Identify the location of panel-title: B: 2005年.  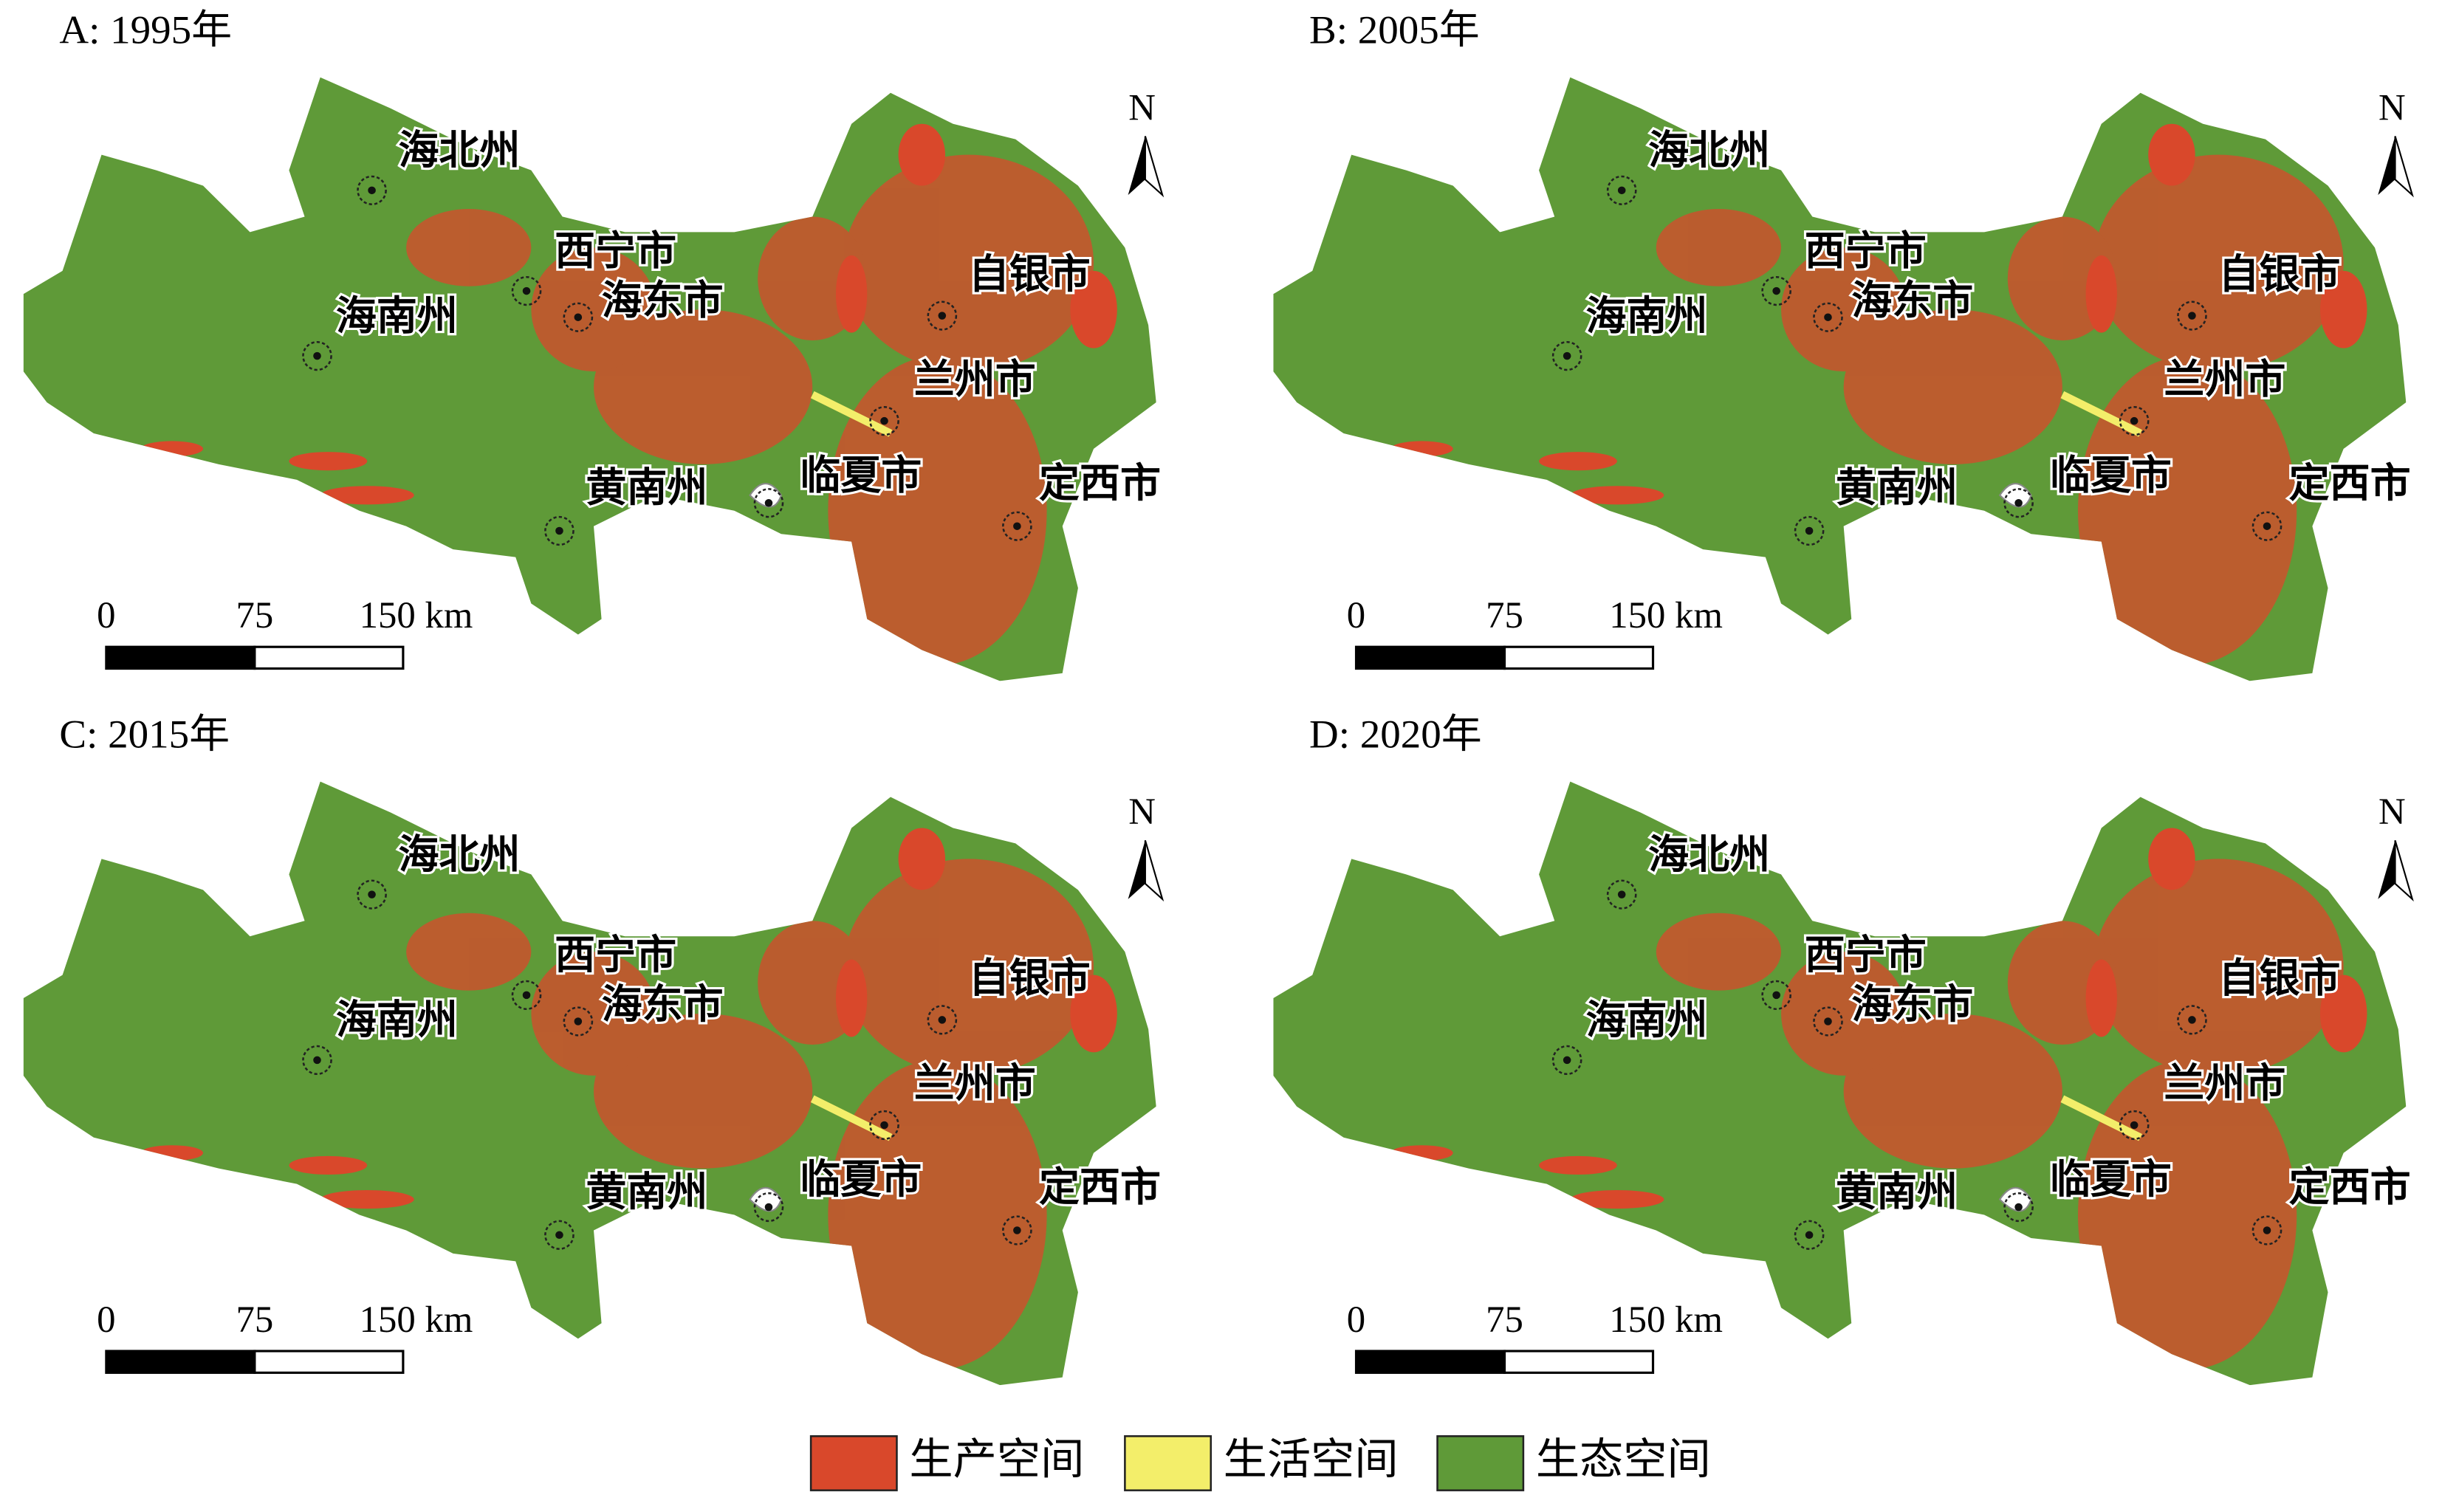
(1394, 29).